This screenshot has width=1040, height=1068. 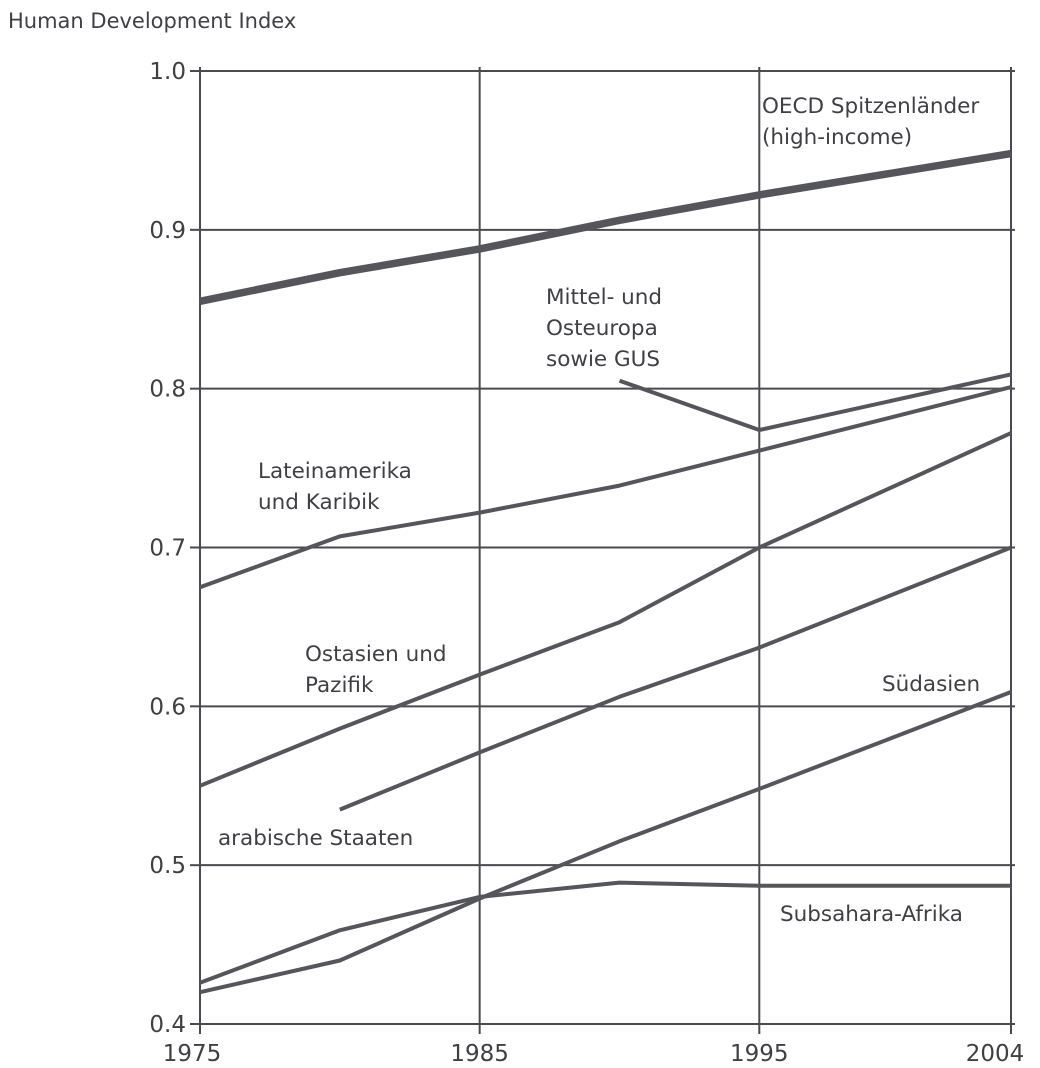 I want to click on y-tick-label: 0.4, so click(x=167, y=1025).